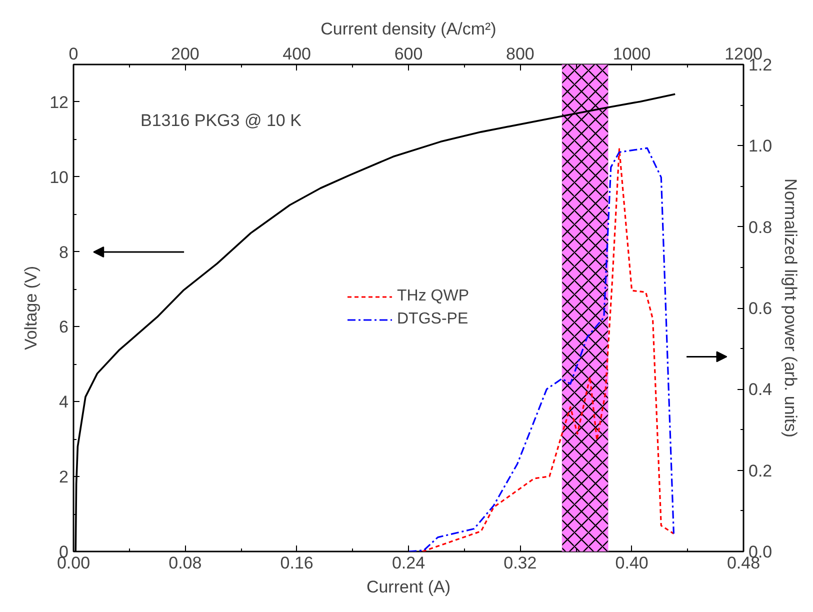 The image size is (813, 612). Describe the element at coordinates (433, 296) in the screenshot. I see `legend-label: THz QWP` at that location.